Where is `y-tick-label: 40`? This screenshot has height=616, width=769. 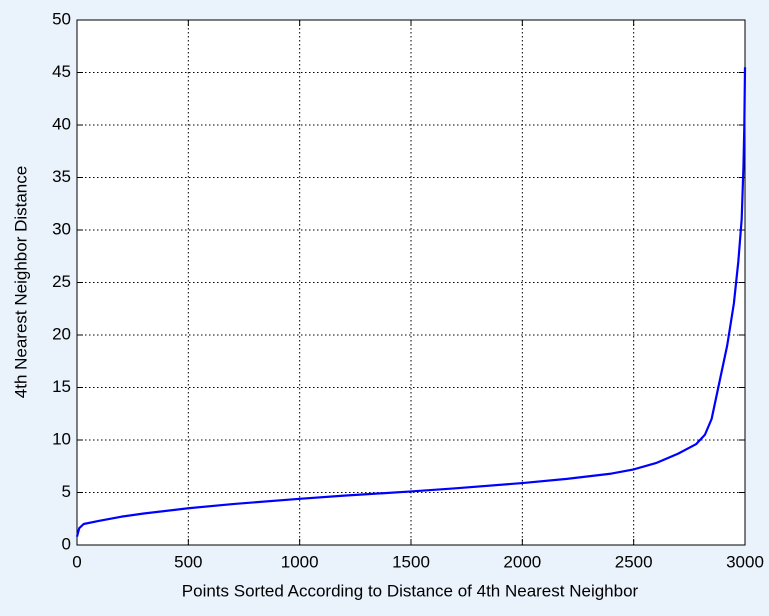
y-tick-label: 40 is located at coordinates (61, 123).